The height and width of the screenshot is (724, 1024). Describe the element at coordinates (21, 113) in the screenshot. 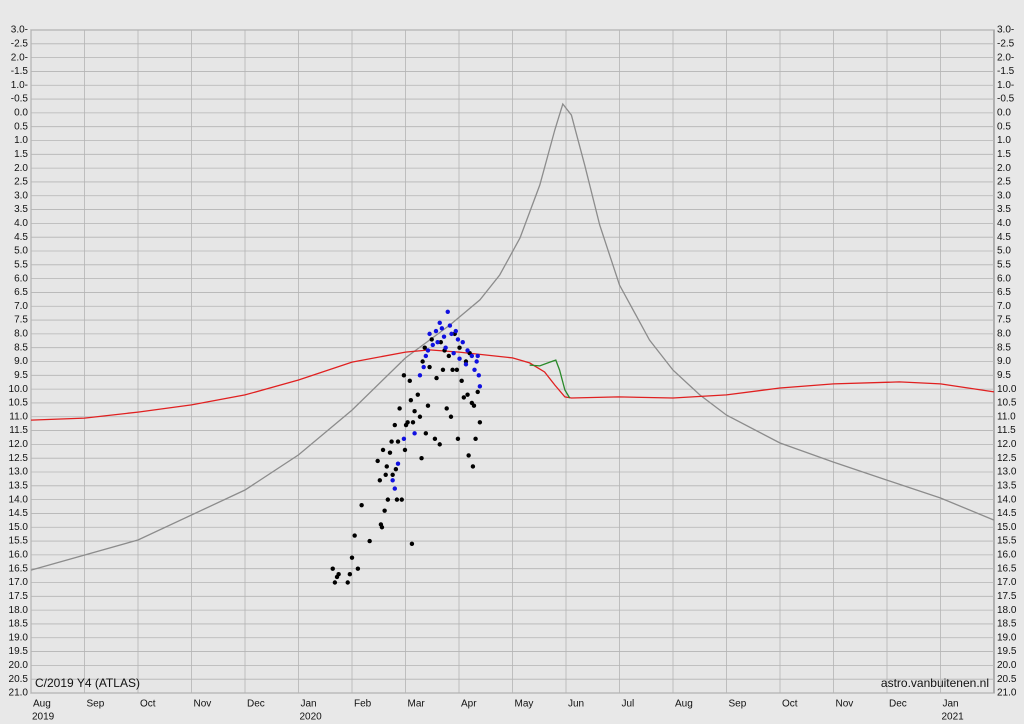

I see `y-tick-label: 0.0` at that location.